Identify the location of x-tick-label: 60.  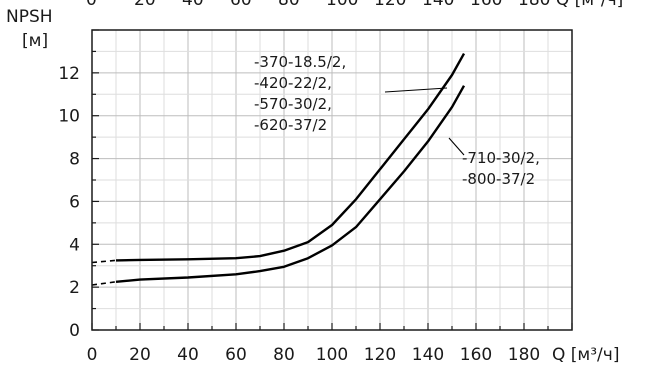
(236, 355).